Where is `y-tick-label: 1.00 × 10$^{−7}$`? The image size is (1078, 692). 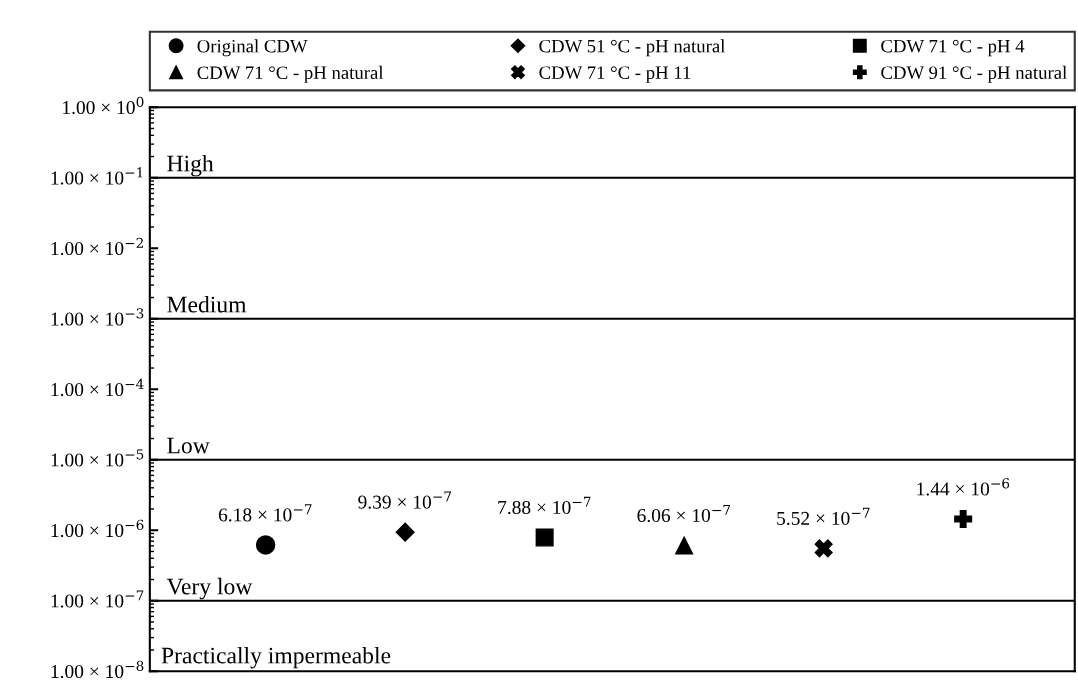 y-tick-label: 1.00 × 10$^{−7}$ is located at coordinates (97, 599).